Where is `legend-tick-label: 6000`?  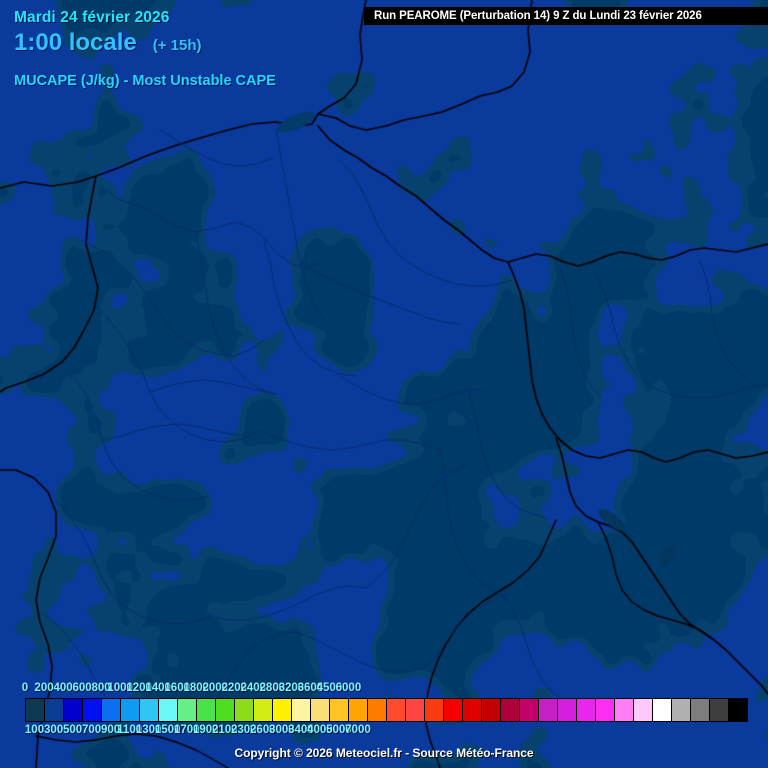
legend-tick-label: 6000 is located at coordinates (348, 688).